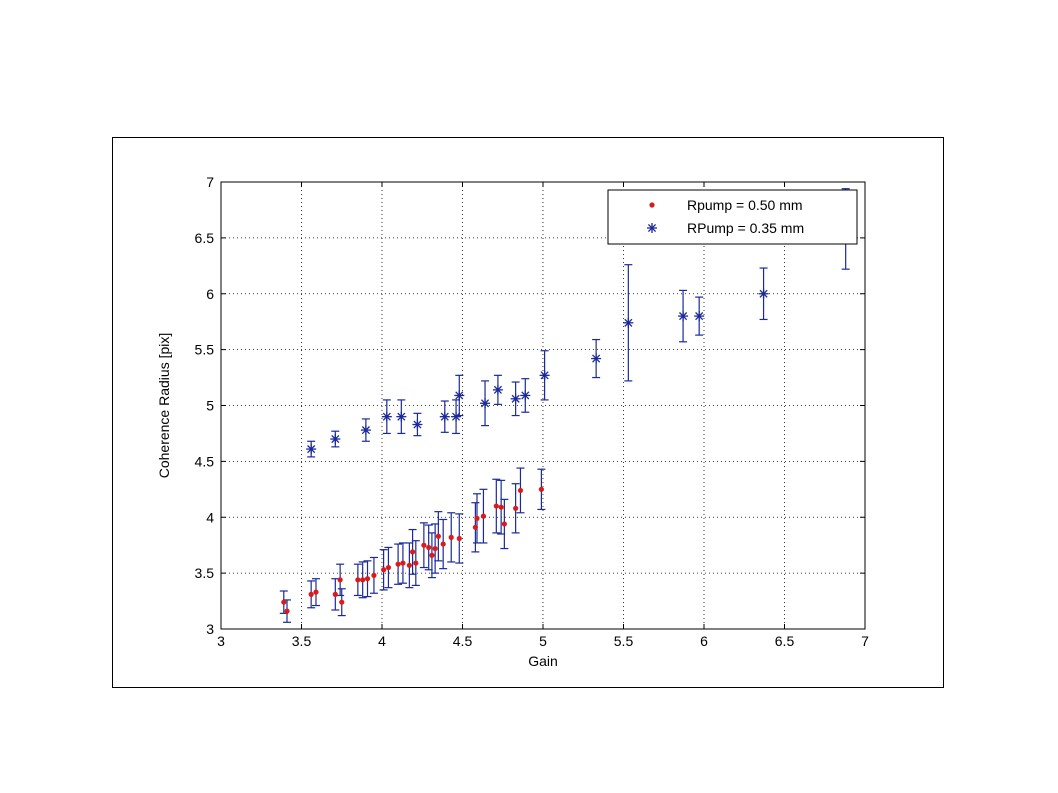  What do you see at coordinates (745, 228) in the screenshot?
I see `legend-label-rpump-035: RPump = 0.35 mm` at bounding box center [745, 228].